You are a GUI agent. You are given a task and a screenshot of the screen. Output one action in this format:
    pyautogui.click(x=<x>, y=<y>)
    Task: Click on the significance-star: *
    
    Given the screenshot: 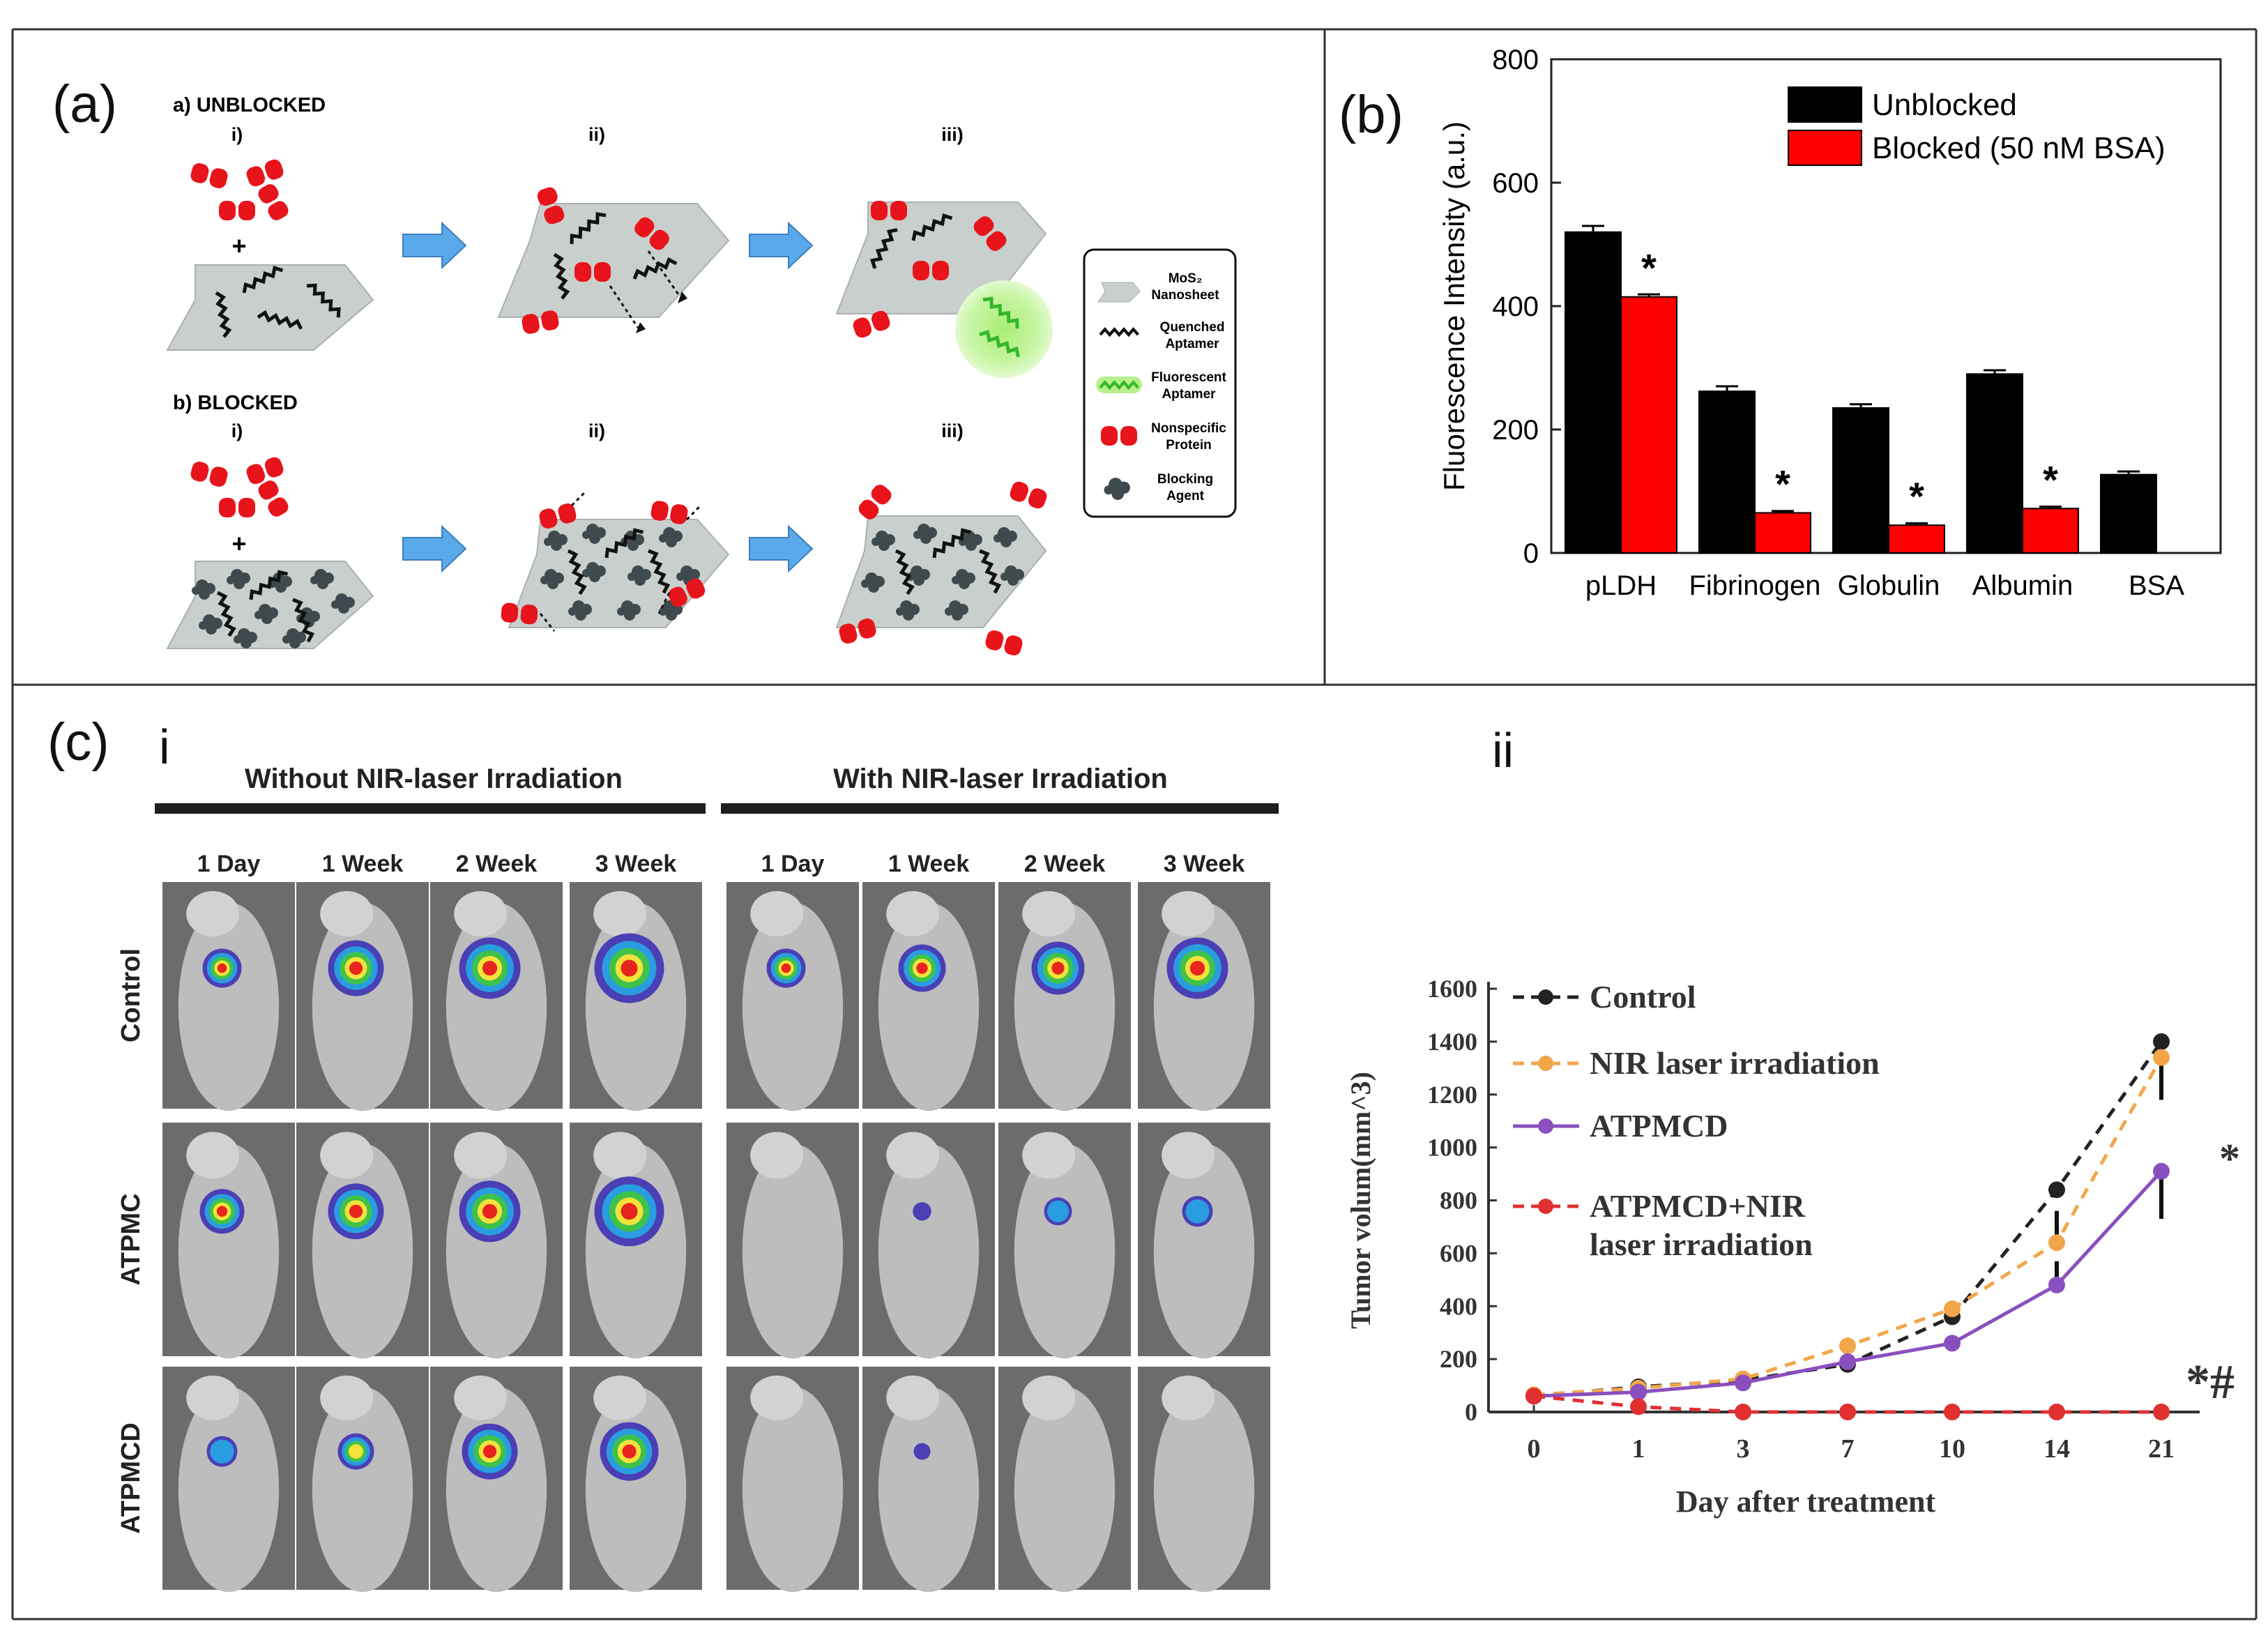 What is the action you would take?
    pyautogui.click(x=1782, y=484)
    